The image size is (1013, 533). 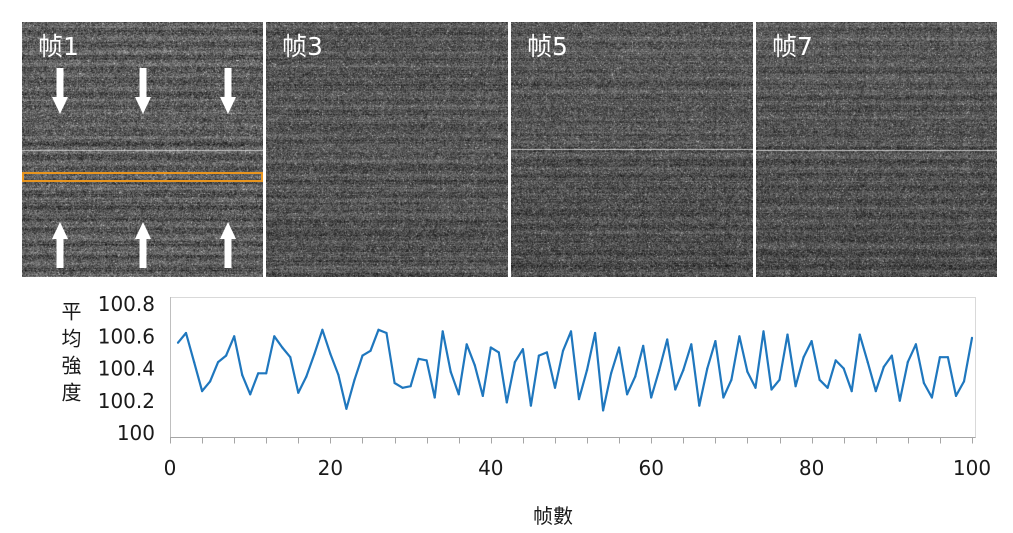 I want to click on frame-label: 帧1, so click(x=58, y=46).